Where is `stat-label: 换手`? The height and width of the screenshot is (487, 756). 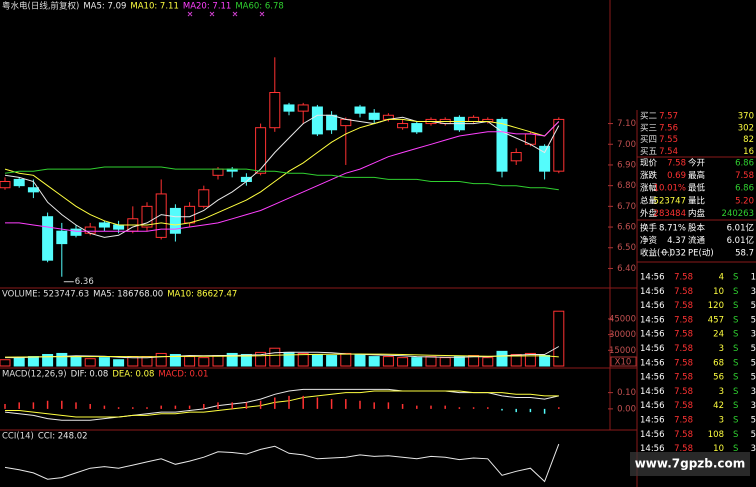 stat-label: 换手 is located at coordinates (649, 228).